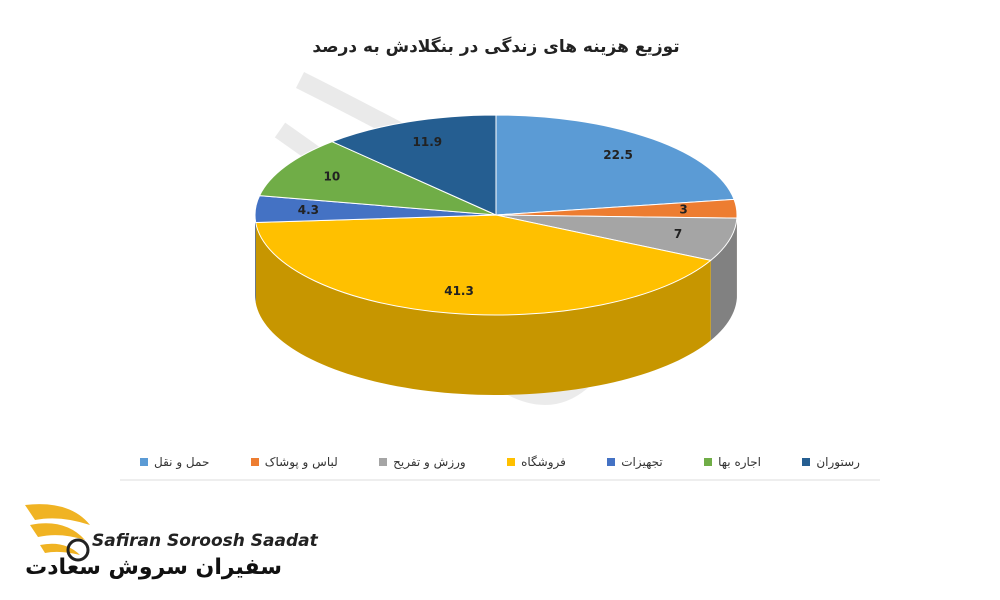  I want to click on logo-latin: Safiran Soroosh Saadat, so click(205, 541).